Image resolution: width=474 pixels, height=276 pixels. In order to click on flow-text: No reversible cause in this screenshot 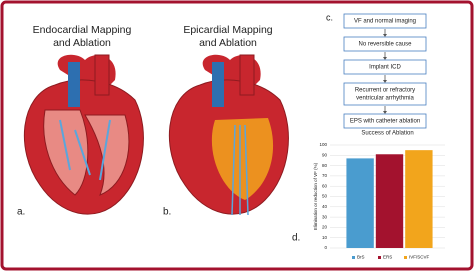, I will do `click(385, 45)`.